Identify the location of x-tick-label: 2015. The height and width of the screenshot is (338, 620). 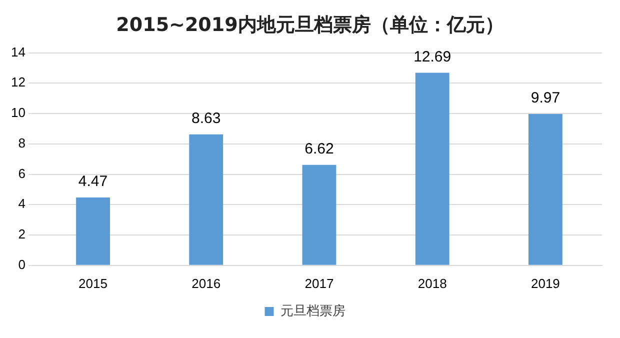
(93, 283).